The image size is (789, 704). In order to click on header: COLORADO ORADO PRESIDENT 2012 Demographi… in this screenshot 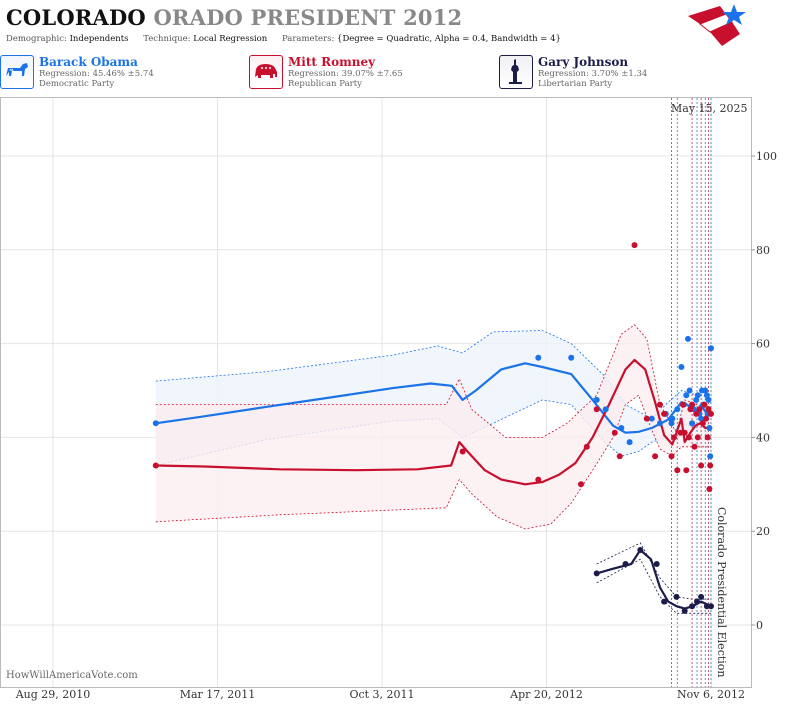, I will do `click(394, 25)`.